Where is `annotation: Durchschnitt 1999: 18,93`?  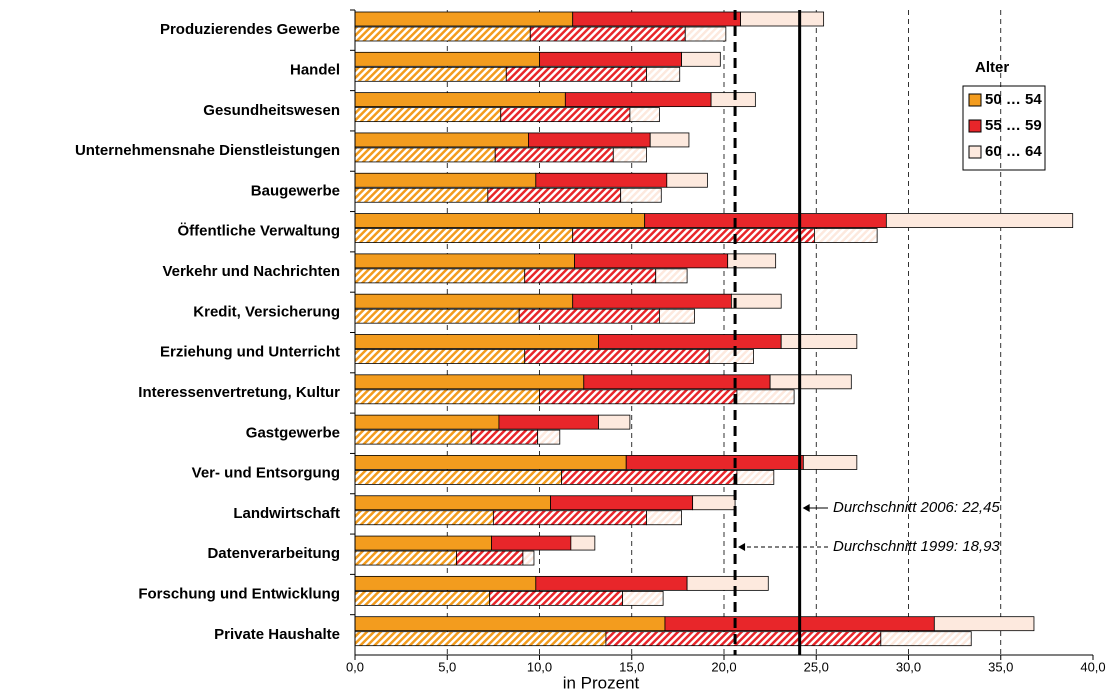
annotation: Durchschnitt 1999: 18,93 is located at coordinates (916, 546).